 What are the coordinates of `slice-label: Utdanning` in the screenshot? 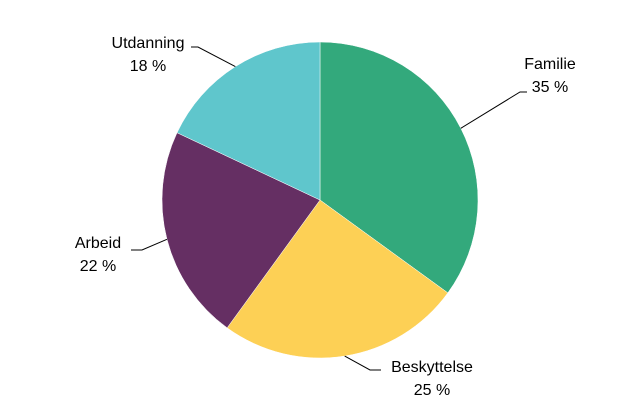 It's located at (148, 43).